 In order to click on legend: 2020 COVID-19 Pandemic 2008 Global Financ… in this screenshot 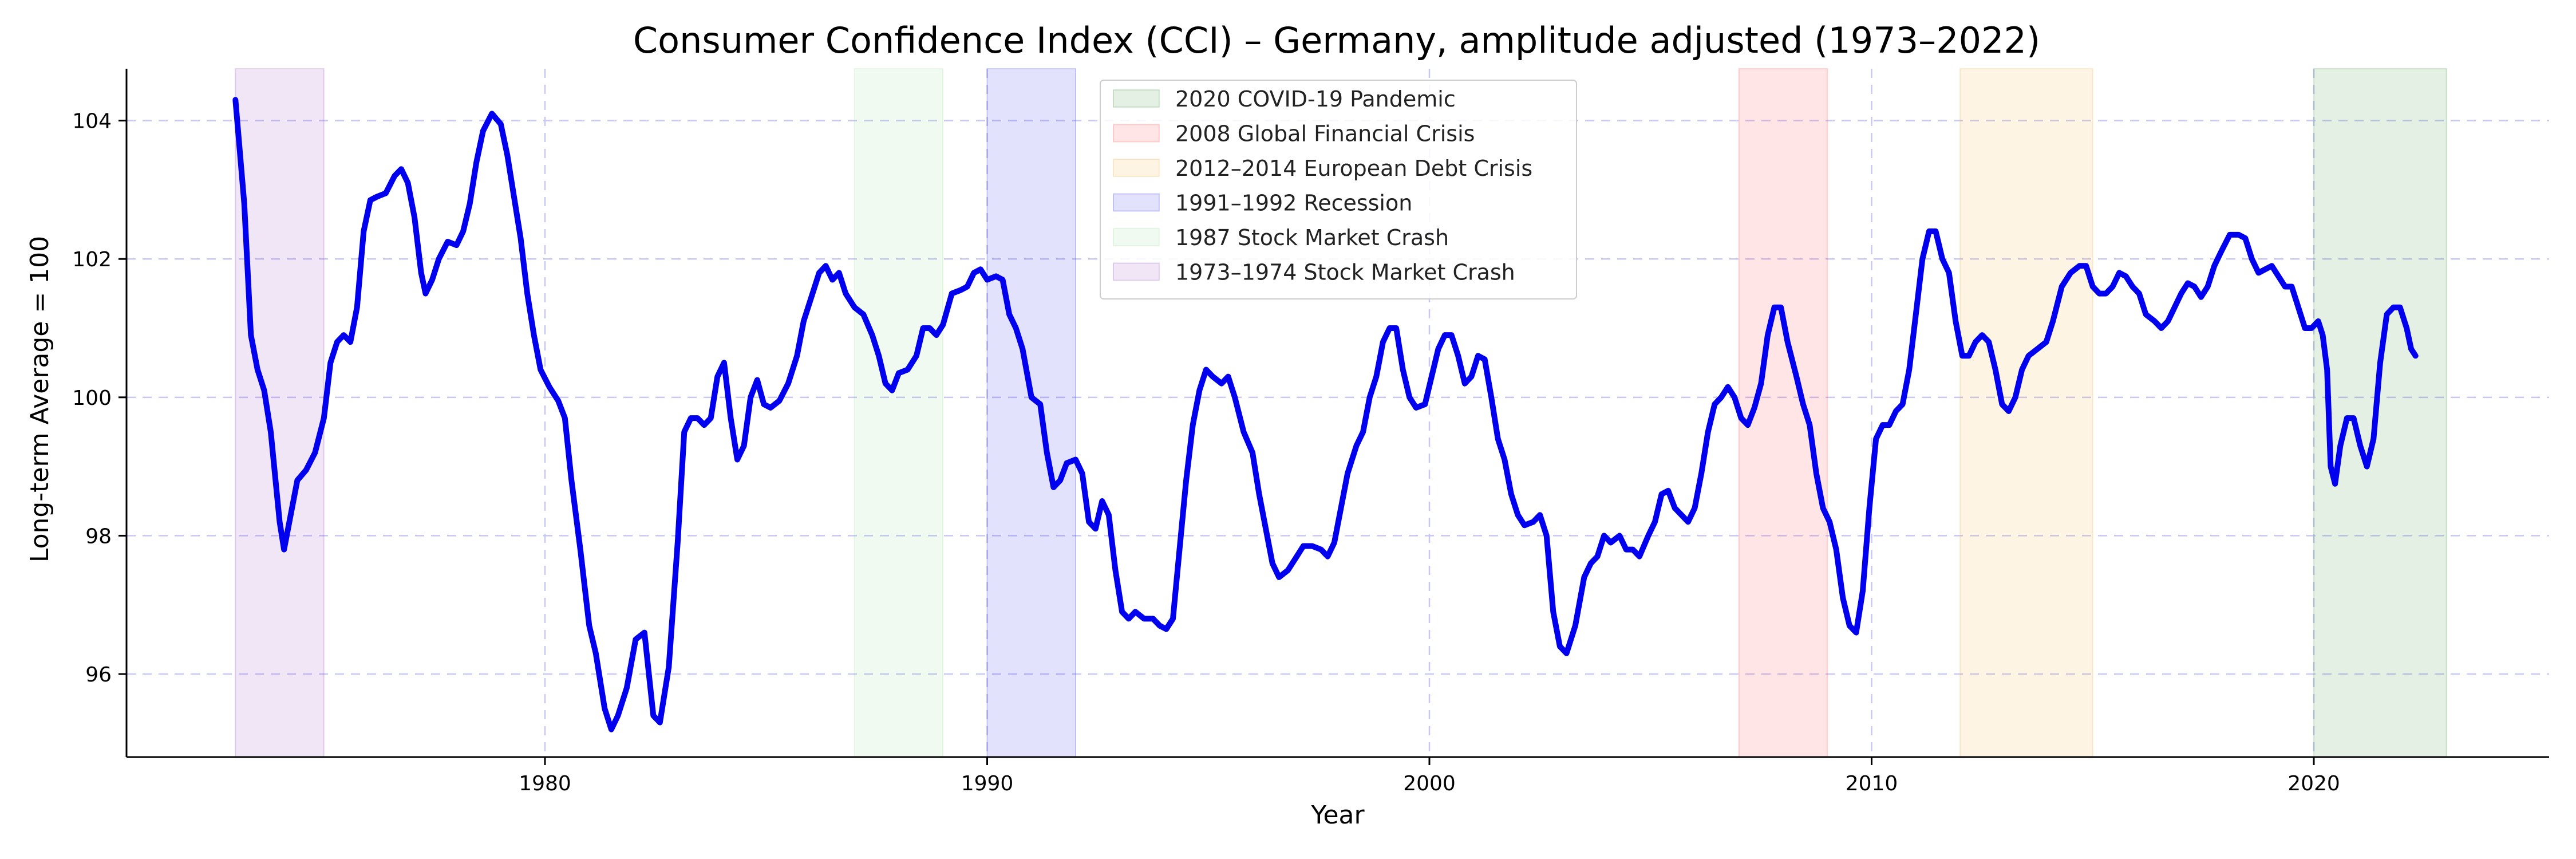, I will do `click(1338, 190)`.